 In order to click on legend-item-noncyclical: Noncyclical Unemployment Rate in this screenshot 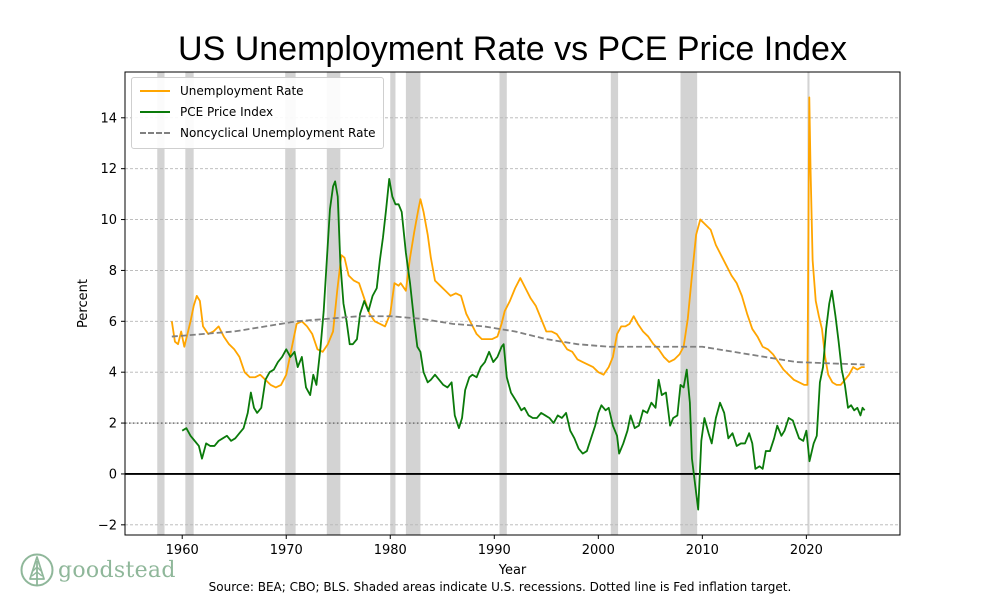, I will do `click(258, 133)`.